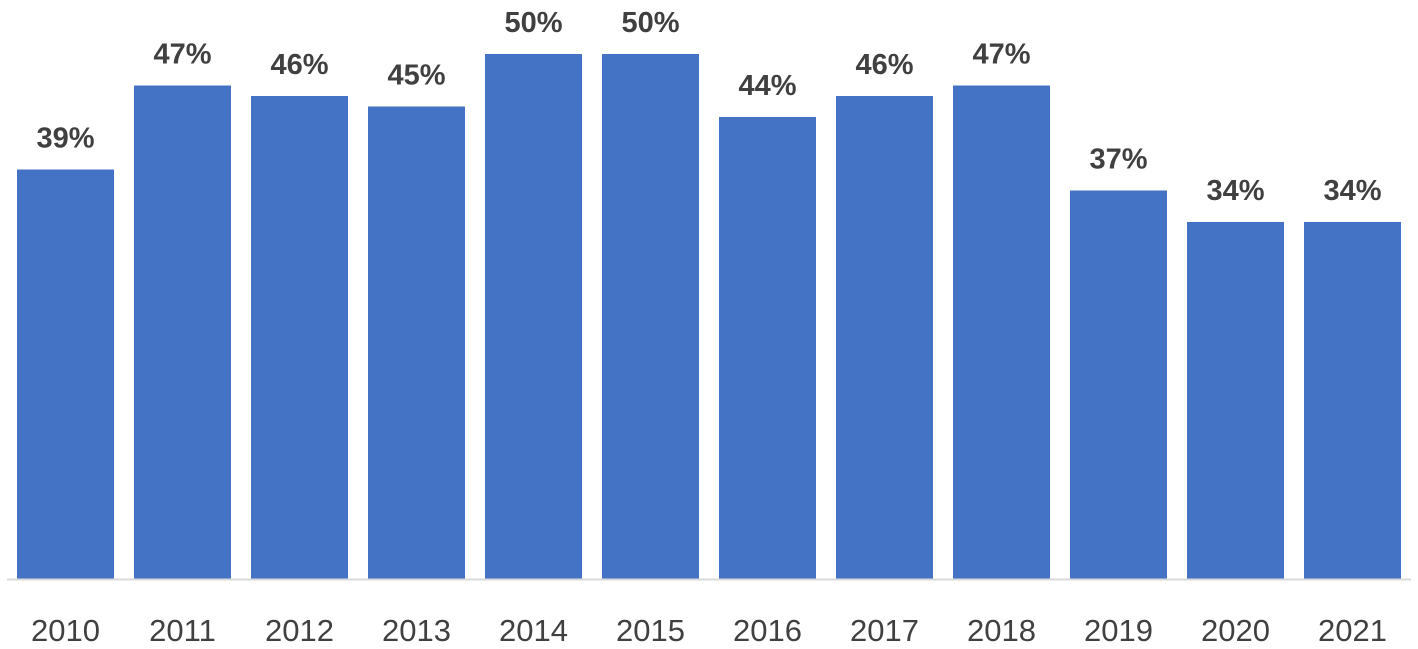 The height and width of the screenshot is (649, 1418). What do you see at coordinates (65, 374) in the screenshot?
I see `bar-2010` at bounding box center [65, 374].